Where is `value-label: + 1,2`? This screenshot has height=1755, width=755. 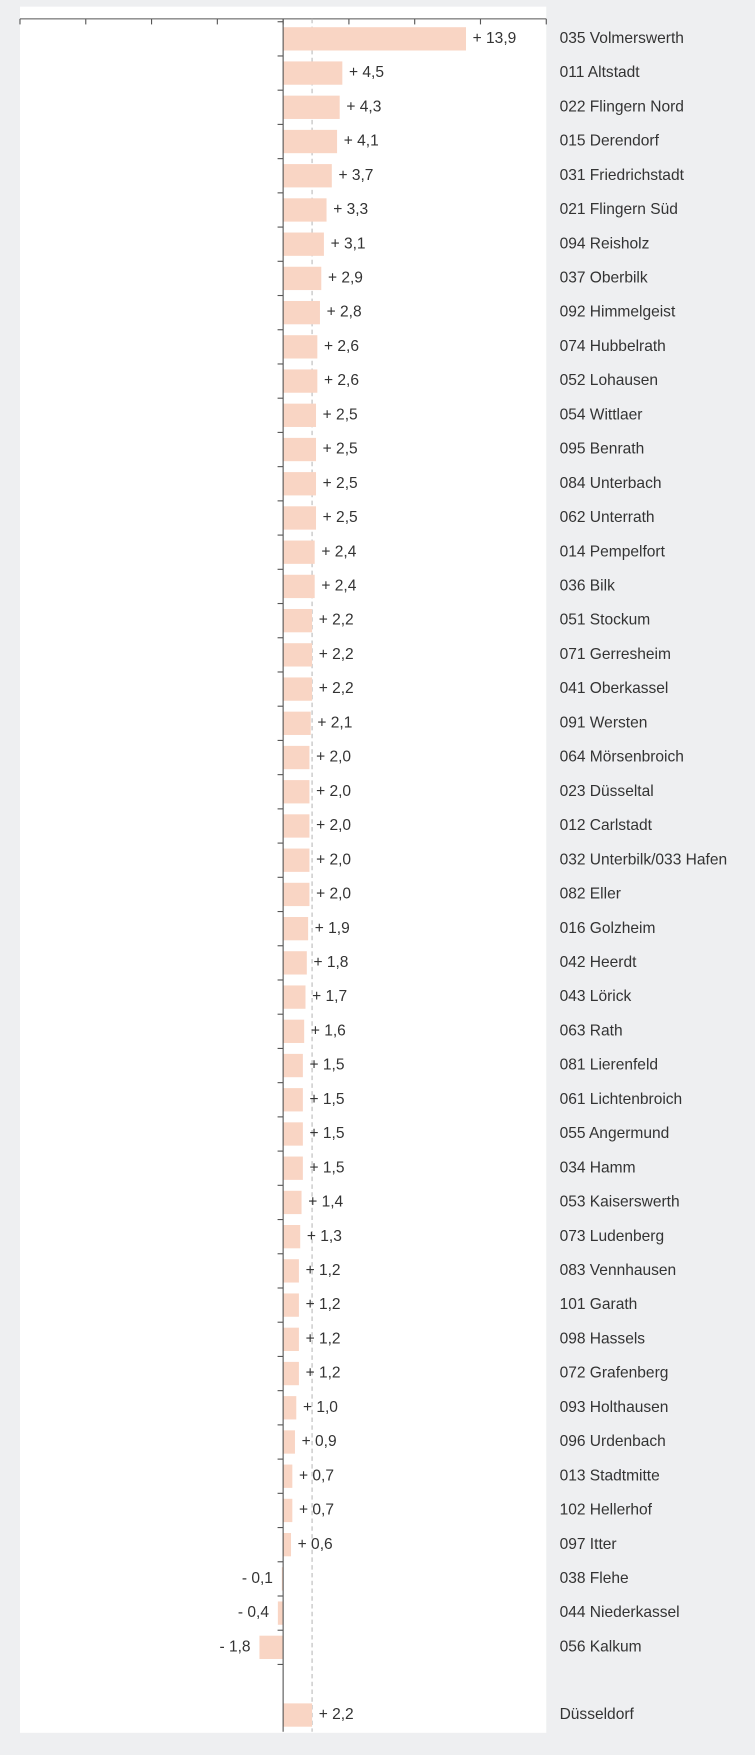 value-label: + 1,2 is located at coordinates (323, 1373).